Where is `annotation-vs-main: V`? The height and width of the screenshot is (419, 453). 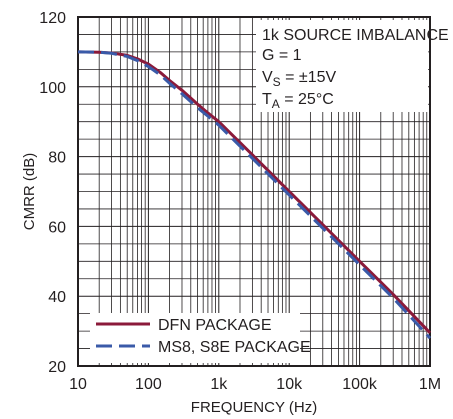 annotation-vs-main: V is located at coordinates (267, 77).